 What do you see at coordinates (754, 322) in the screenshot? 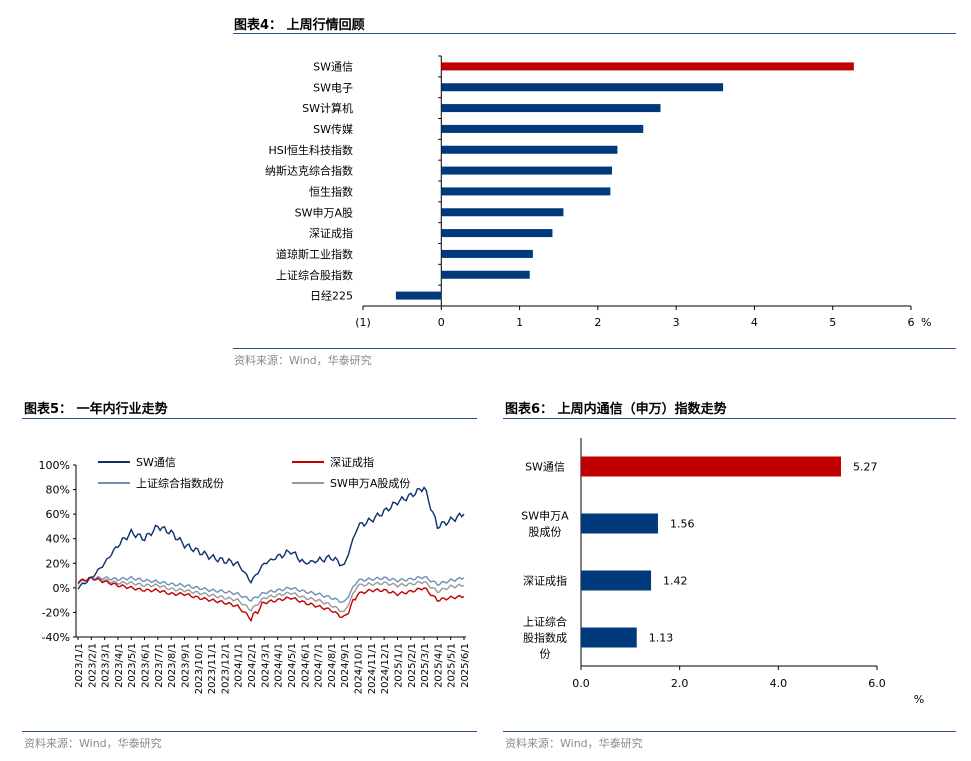
I see `fig4-x-tick-label: 4` at bounding box center [754, 322].